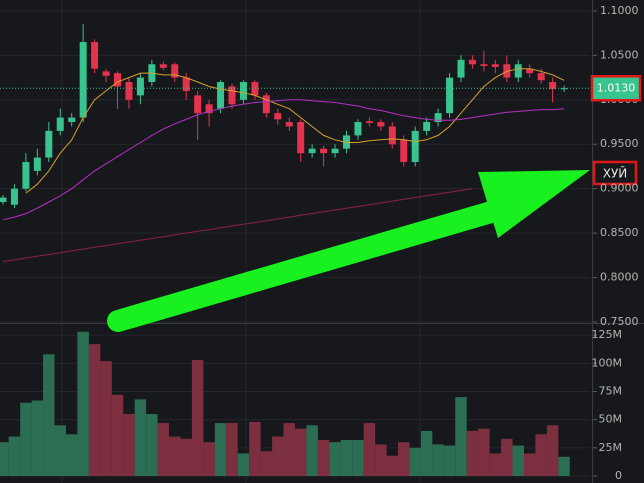 The image size is (644, 483). I want to click on ma-line, so click(237, 225).